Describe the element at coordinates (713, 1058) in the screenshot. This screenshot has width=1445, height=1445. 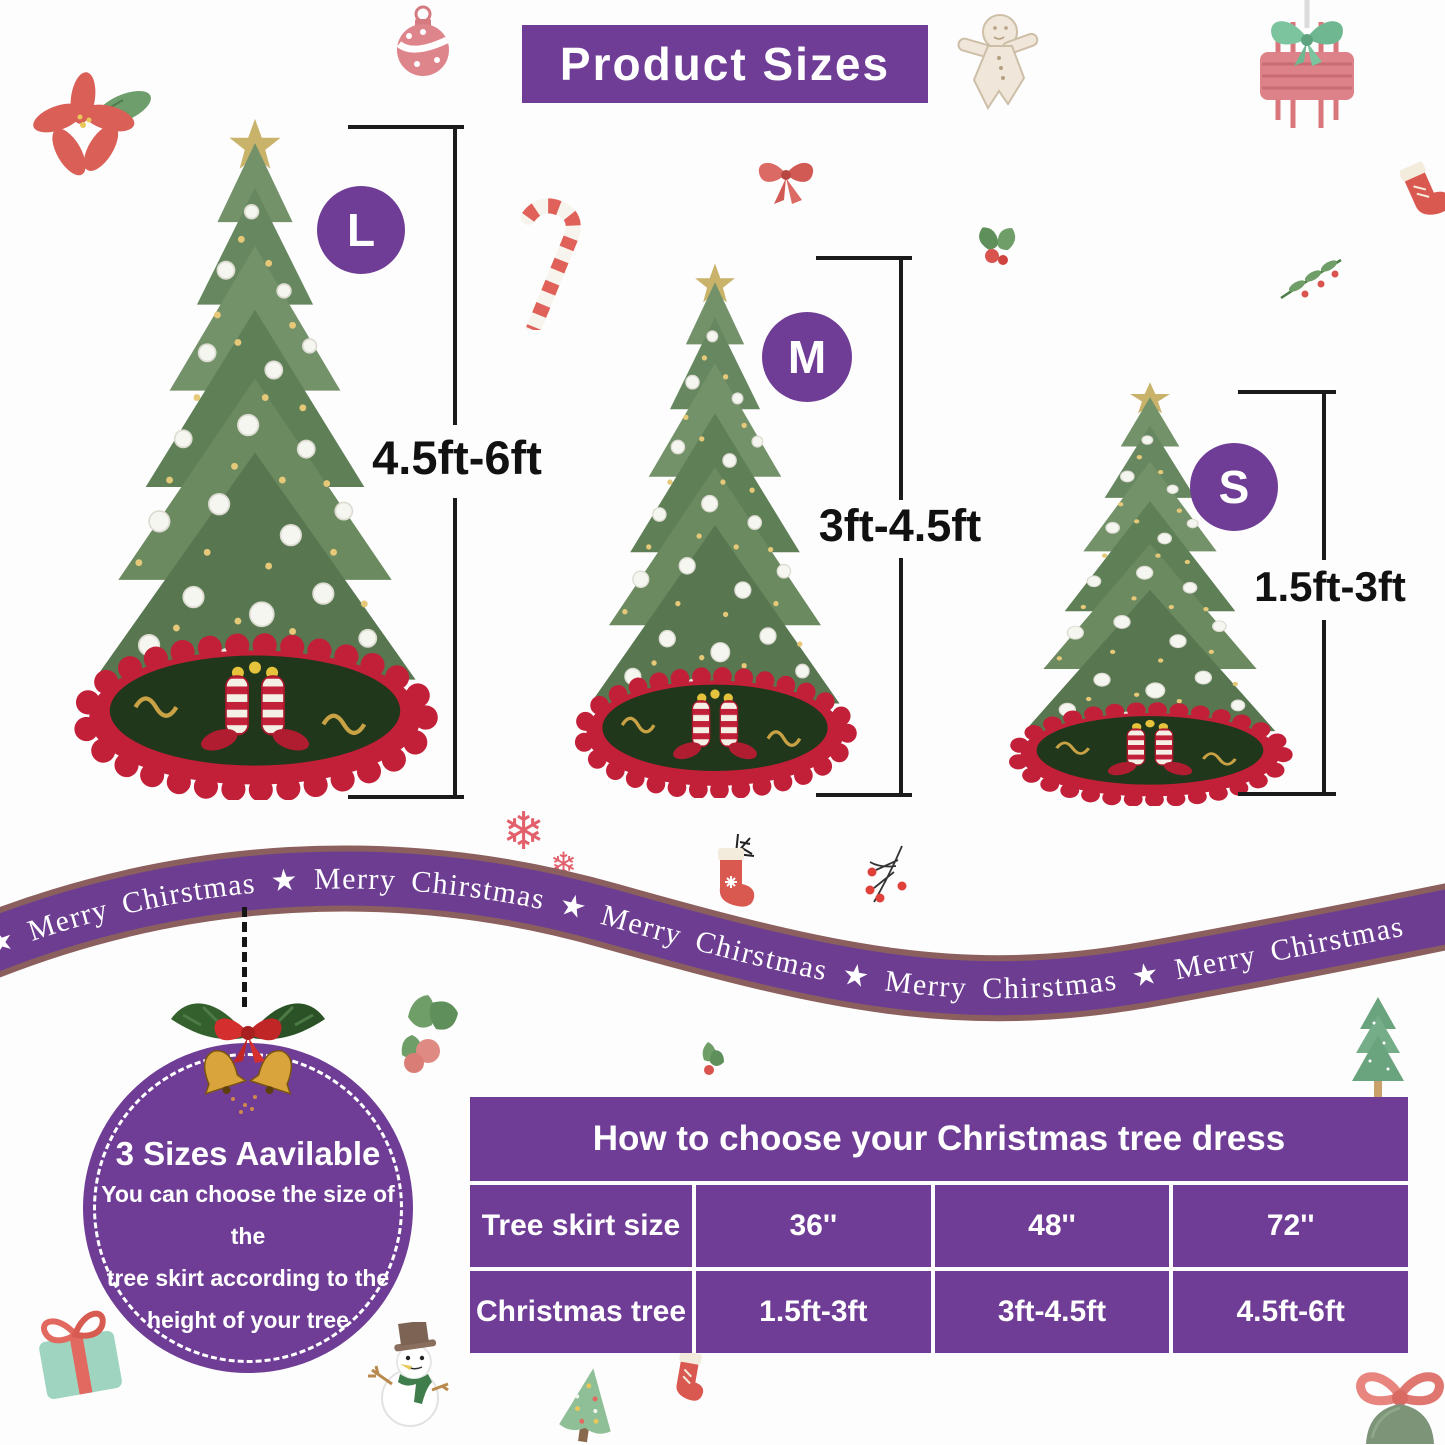
I see `tiny-holly-icon` at that location.